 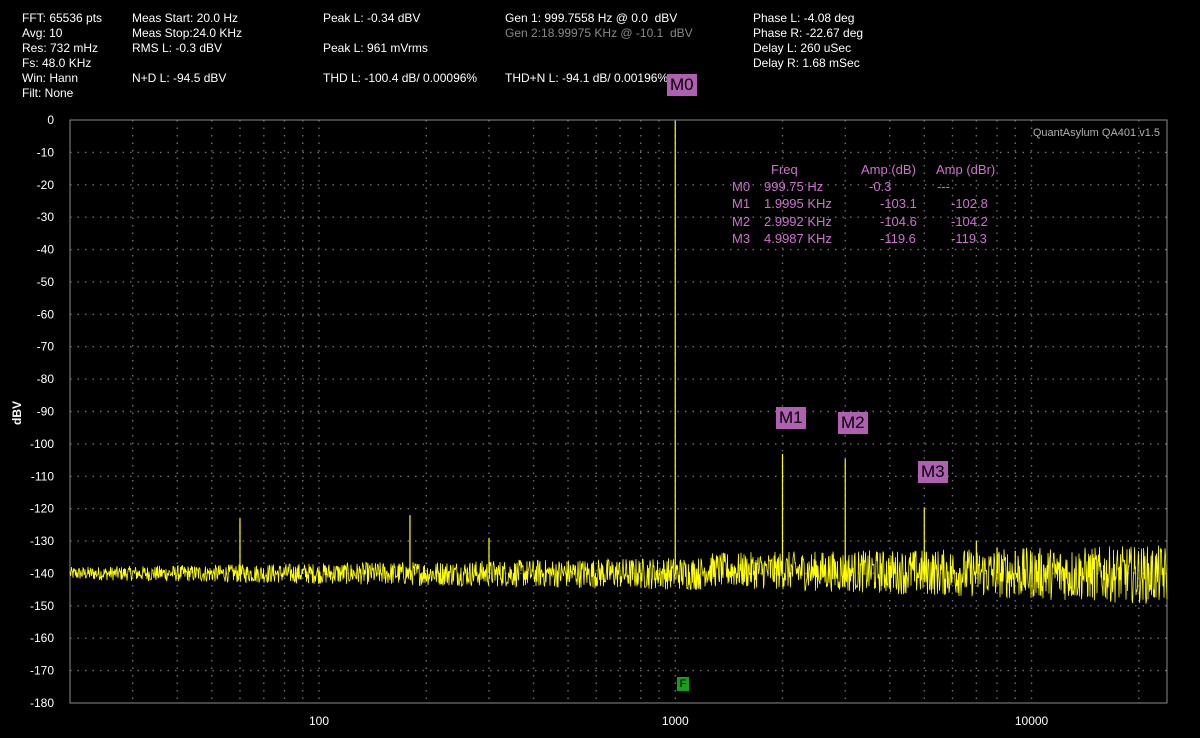 I want to click on info-avg: Avg: 10, so click(x=42, y=33).